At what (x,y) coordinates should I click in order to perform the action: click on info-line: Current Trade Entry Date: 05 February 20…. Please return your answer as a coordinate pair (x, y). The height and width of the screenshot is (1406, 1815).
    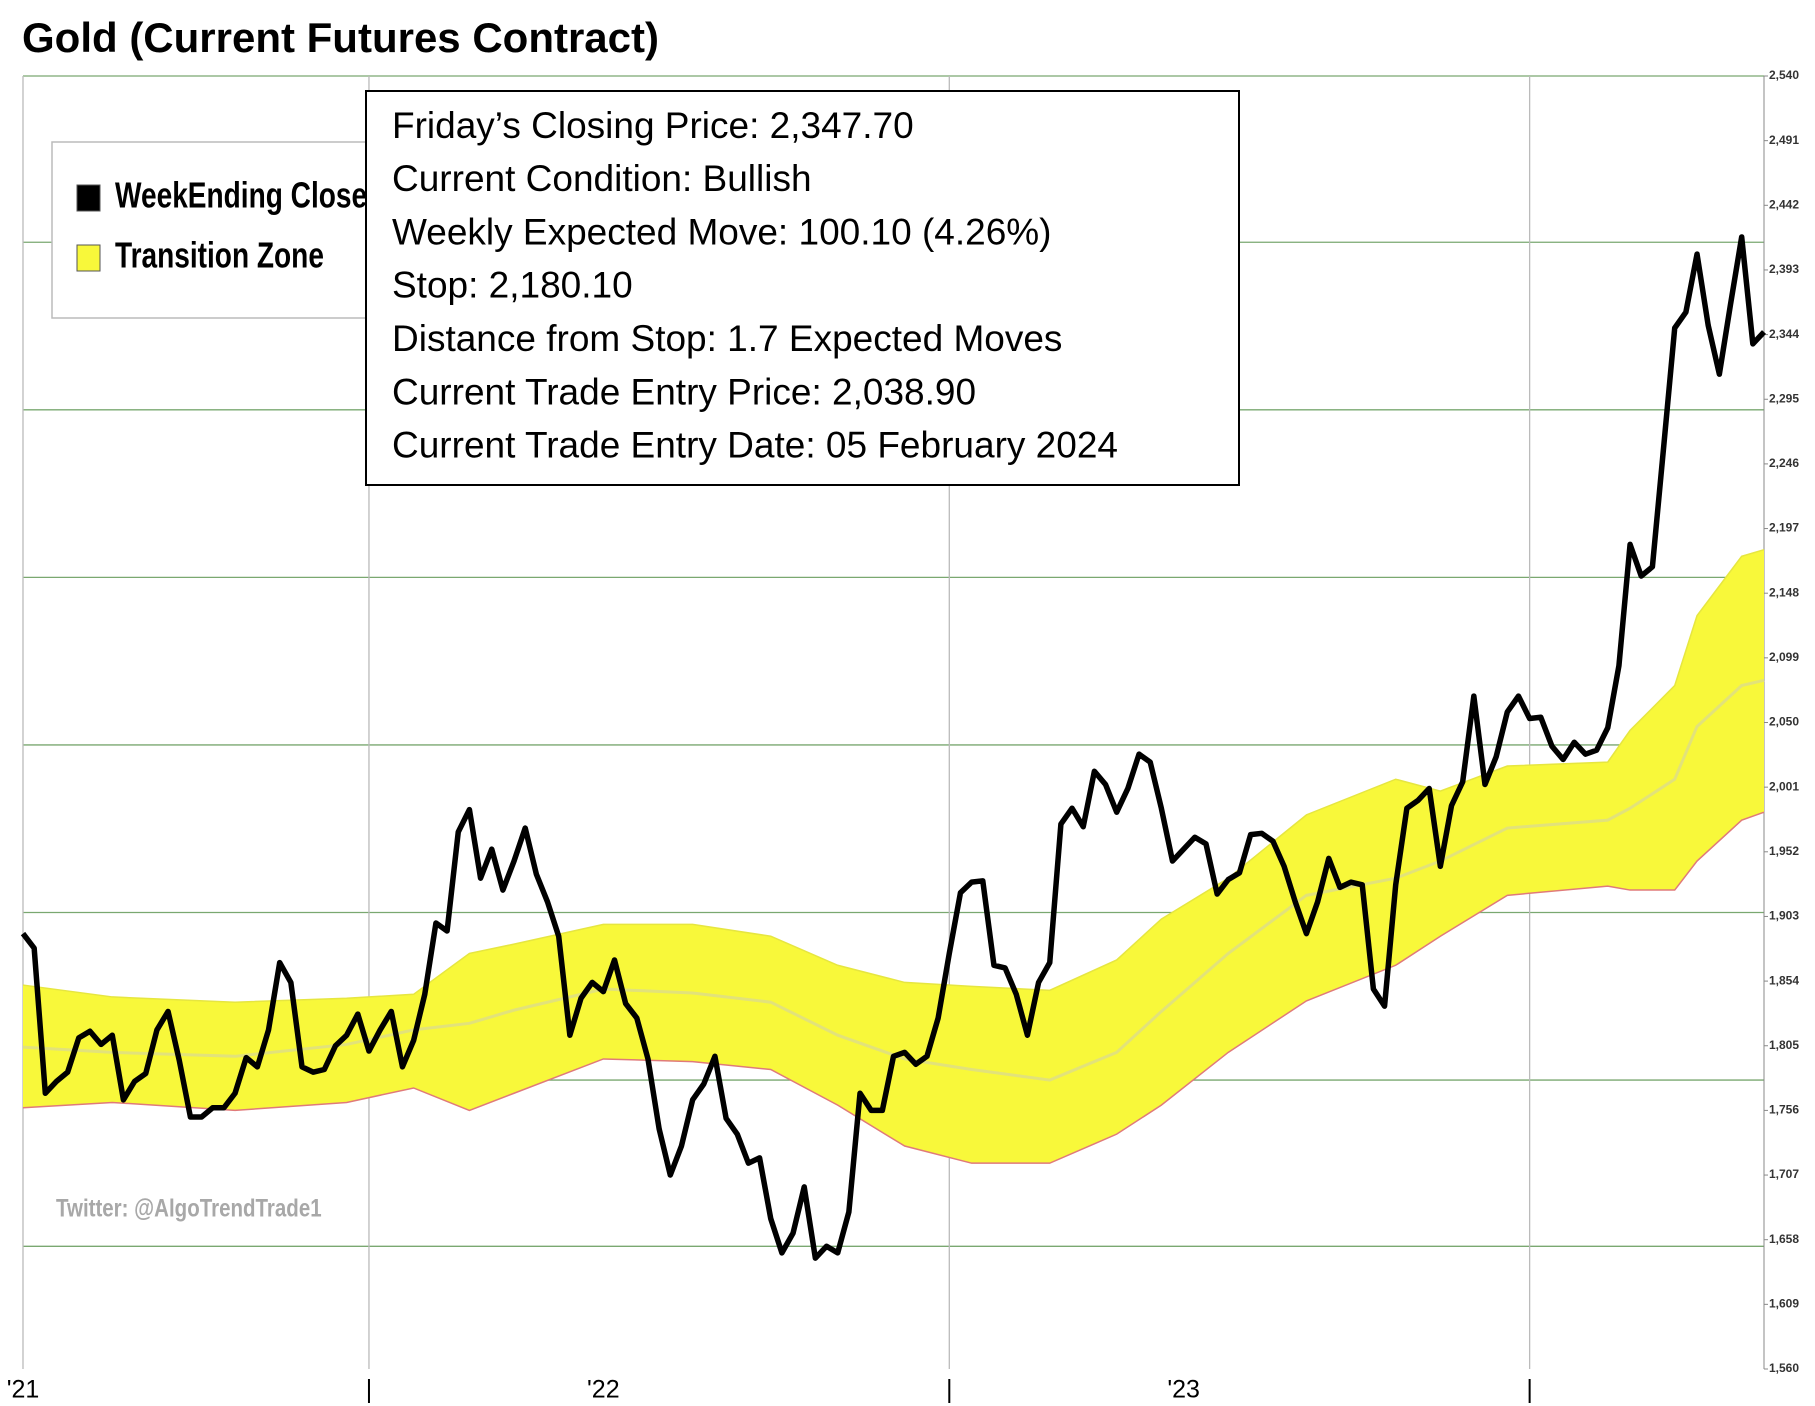
    Looking at the image, I should click on (755, 445).